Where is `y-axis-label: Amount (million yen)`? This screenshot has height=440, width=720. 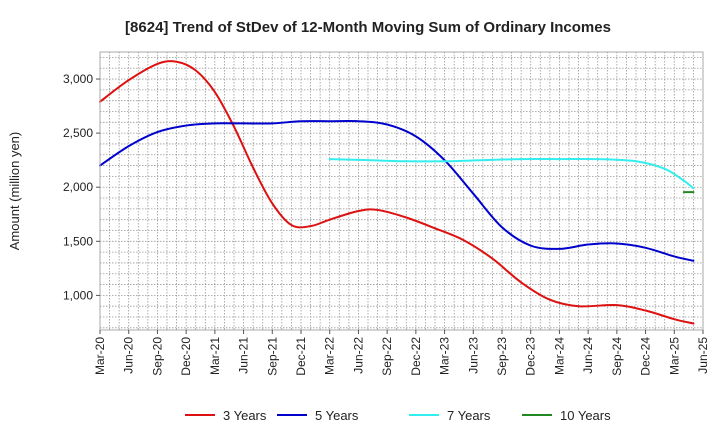
y-axis-label: Amount (million yen) is located at coordinates (14, 191).